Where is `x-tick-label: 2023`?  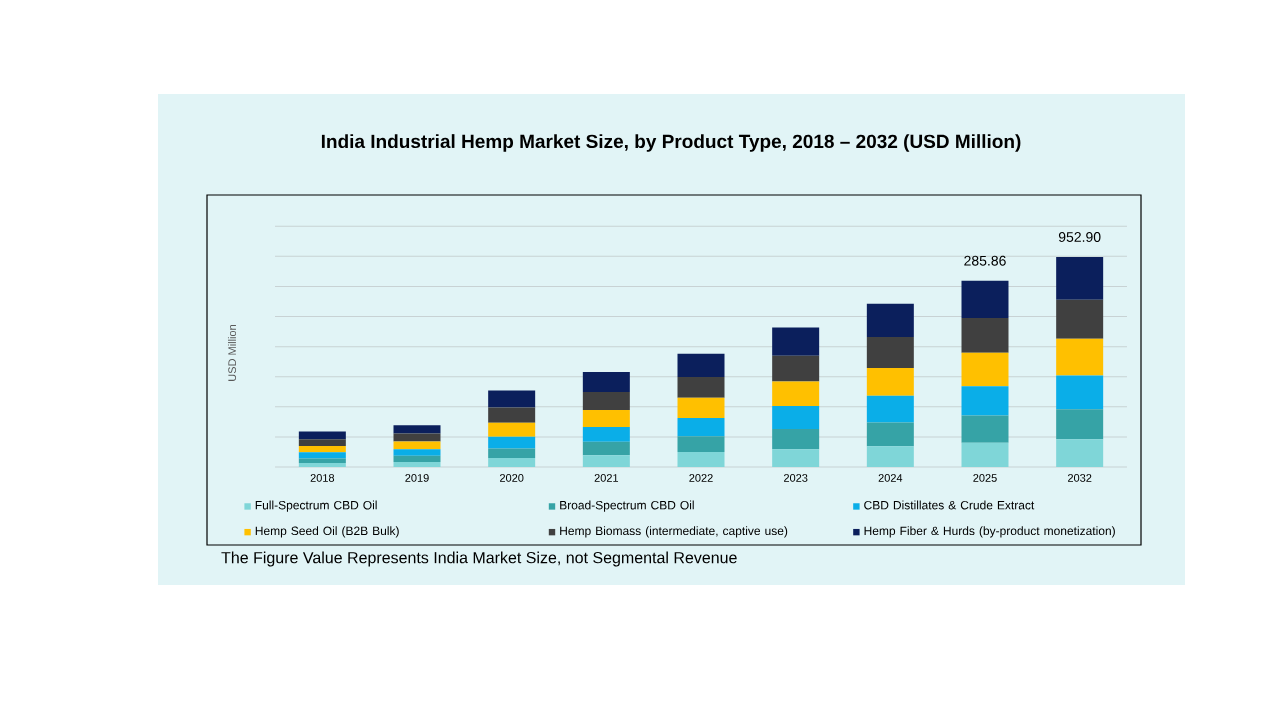 x-tick-label: 2023 is located at coordinates (796, 478).